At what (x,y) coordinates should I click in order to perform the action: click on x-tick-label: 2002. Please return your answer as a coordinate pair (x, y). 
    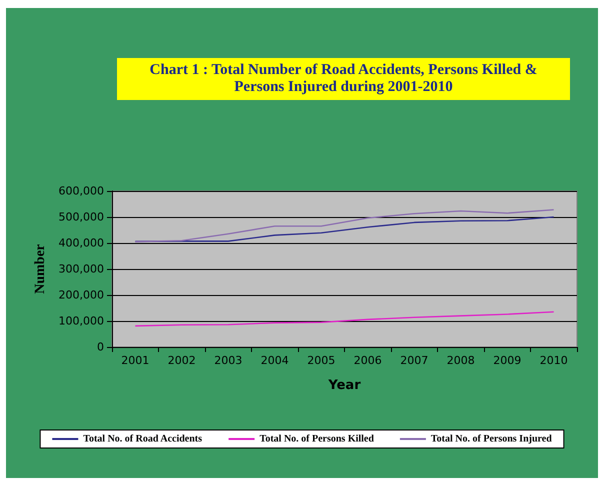
    Looking at the image, I should click on (182, 360).